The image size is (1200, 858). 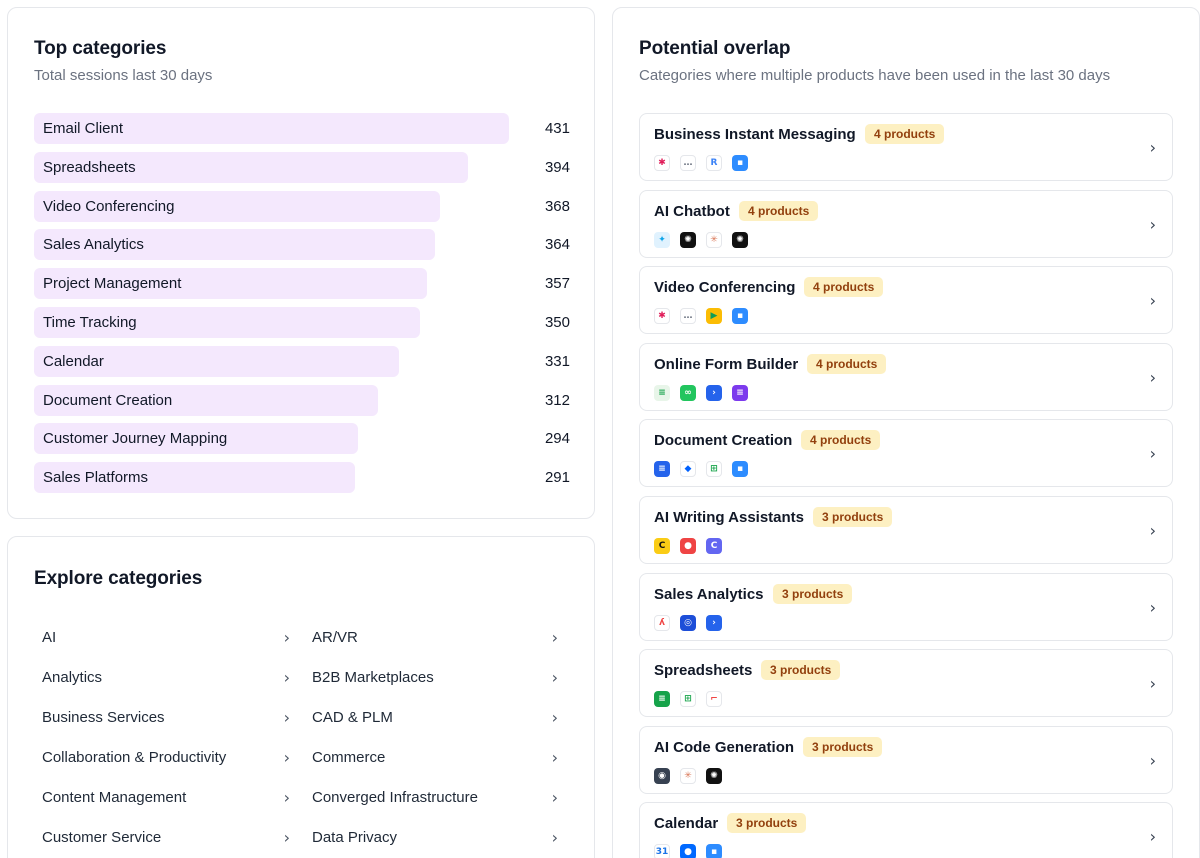 I want to click on overlap-category-name: Calendar, so click(x=686, y=824).